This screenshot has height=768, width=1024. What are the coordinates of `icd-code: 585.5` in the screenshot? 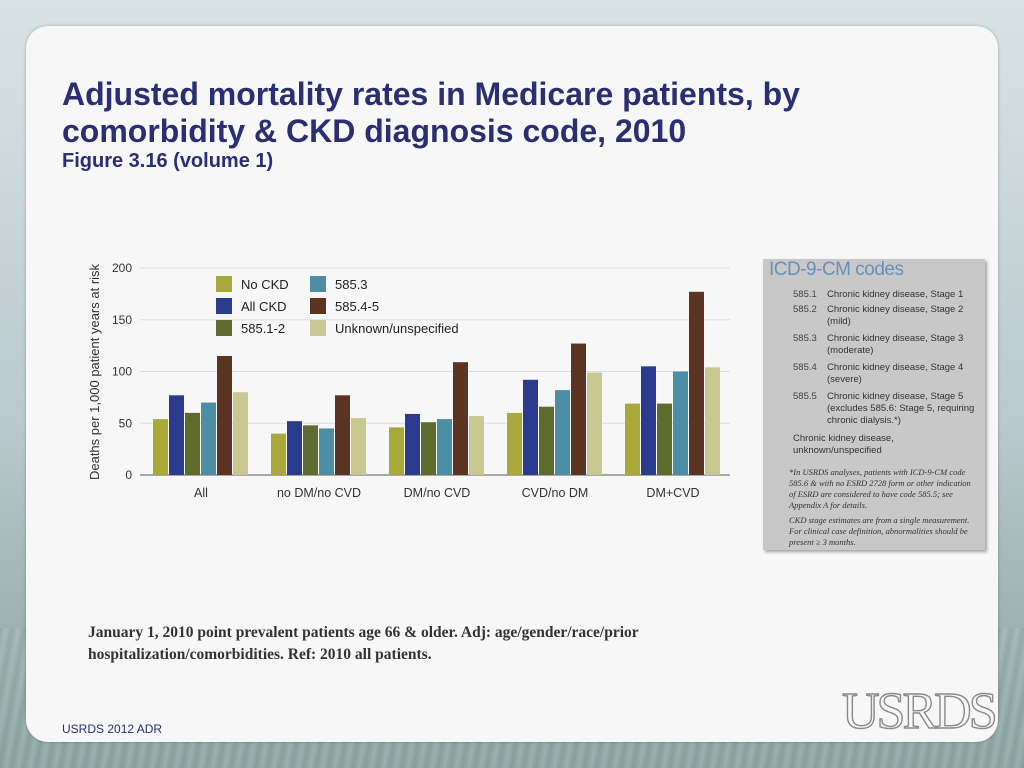 It's located at (805, 396).